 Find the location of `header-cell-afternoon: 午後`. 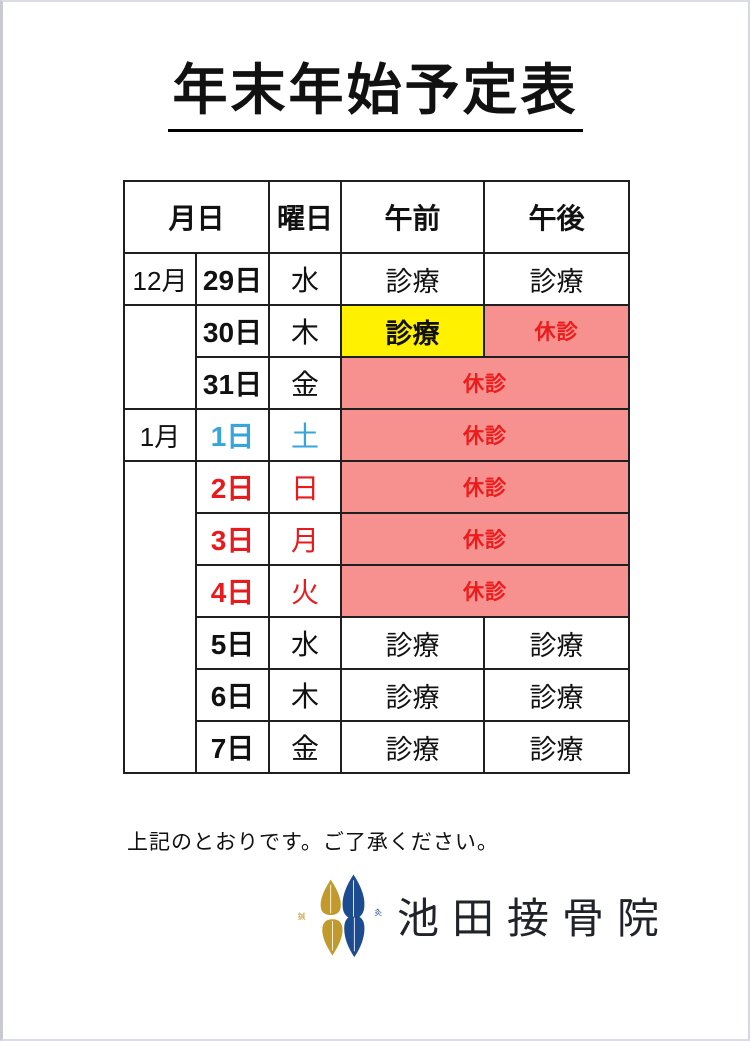

header-cell-afternoon: 午後 is located at coordinates (556, 217).